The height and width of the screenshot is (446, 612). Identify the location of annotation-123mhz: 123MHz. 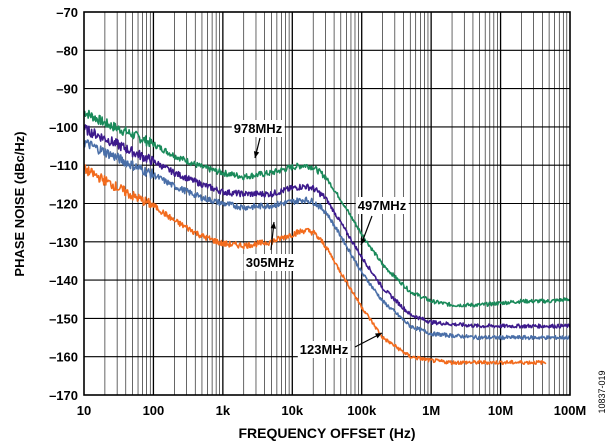
(324, 349).